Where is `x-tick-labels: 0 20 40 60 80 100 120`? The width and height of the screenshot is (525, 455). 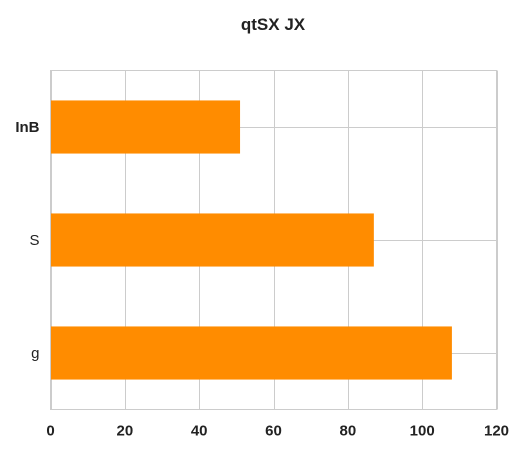
x-tick-labels: 0 20 40 60 80 100 120 is located at coordinates (277, 431).